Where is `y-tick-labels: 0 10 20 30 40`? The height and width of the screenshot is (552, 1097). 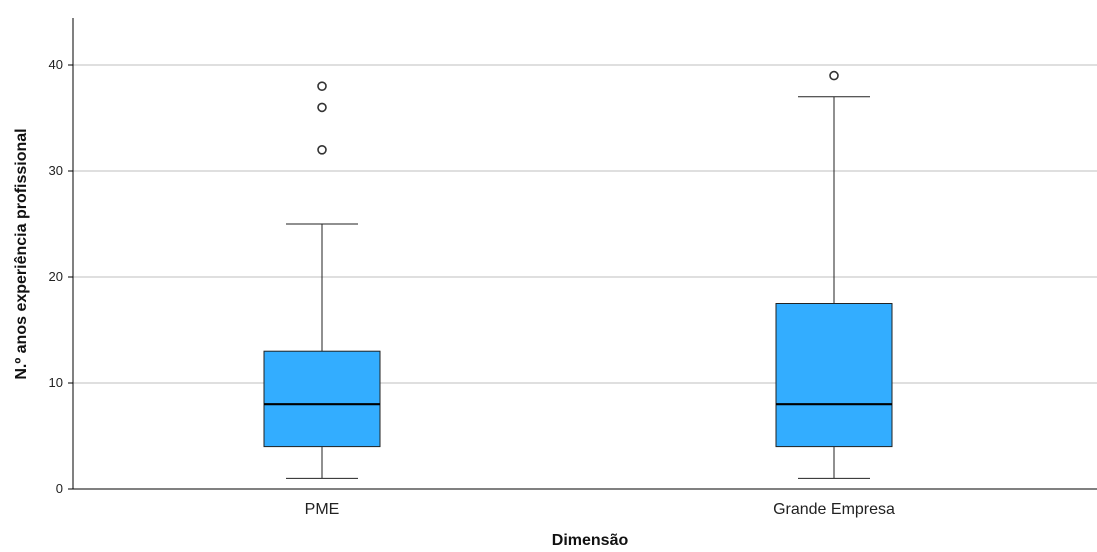
y-tick-labels: 0 10 20 30 40 is located at coordinates (61, 276).